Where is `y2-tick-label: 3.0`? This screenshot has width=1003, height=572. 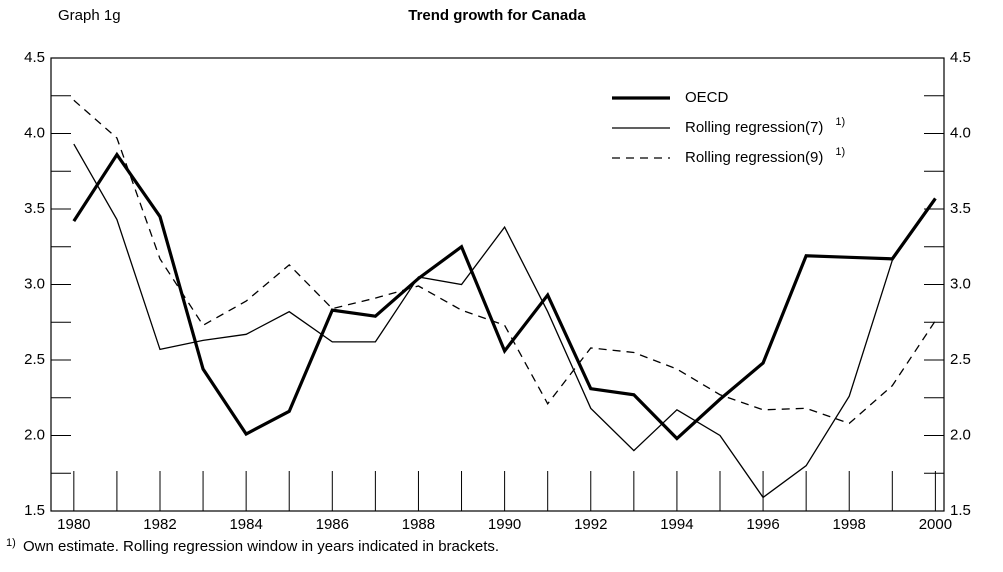 y2-tick-label: 3.0 is located at coordinates (960, 283).